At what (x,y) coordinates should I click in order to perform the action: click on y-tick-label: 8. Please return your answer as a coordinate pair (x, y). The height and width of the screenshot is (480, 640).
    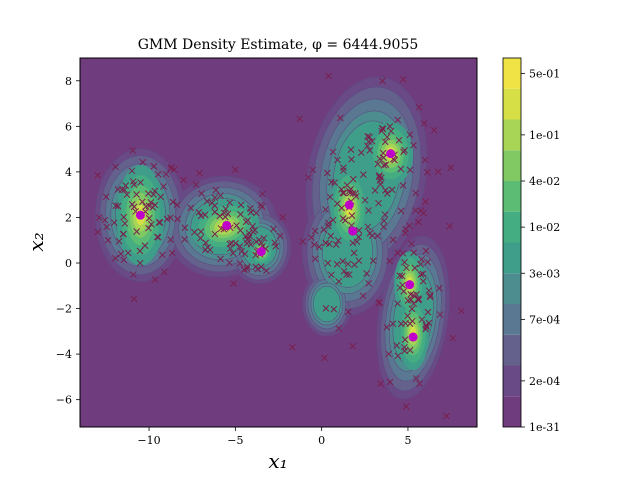
    Looking at the image, I should click on (68, 81).